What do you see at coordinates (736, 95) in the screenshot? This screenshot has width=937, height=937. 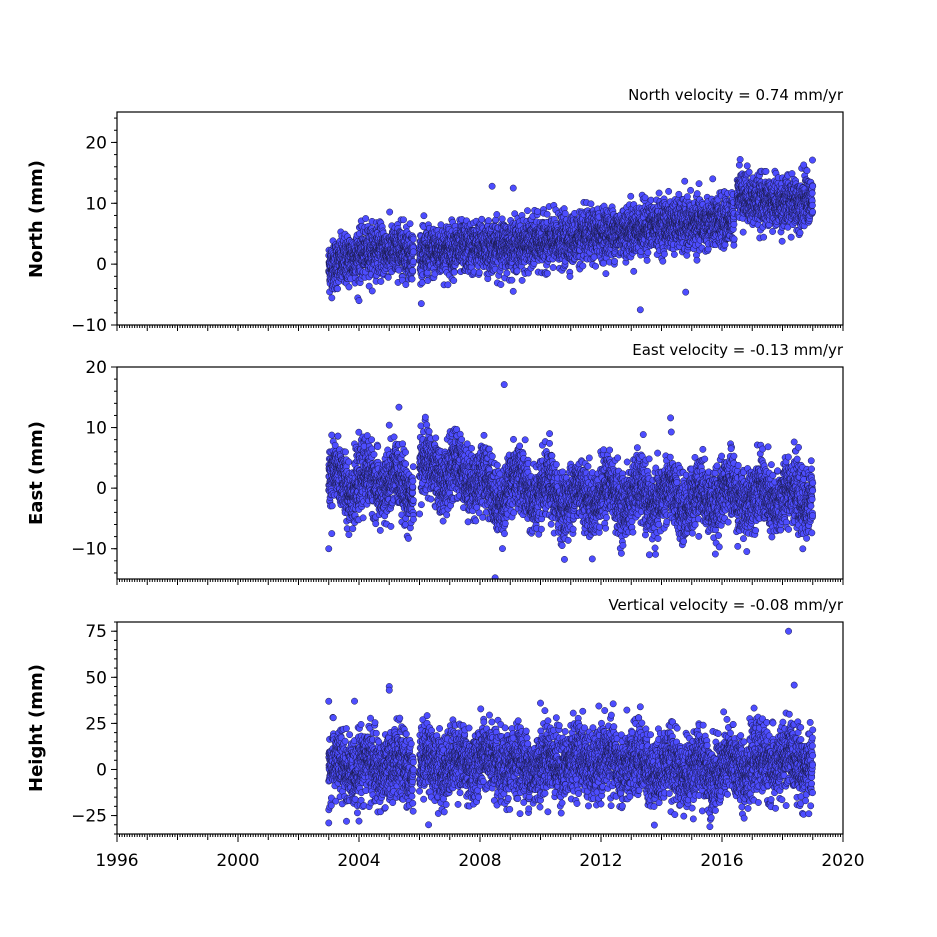 I see `north-title: North velocity = 0.74 mm/yr` at bounding box center [736, 95].